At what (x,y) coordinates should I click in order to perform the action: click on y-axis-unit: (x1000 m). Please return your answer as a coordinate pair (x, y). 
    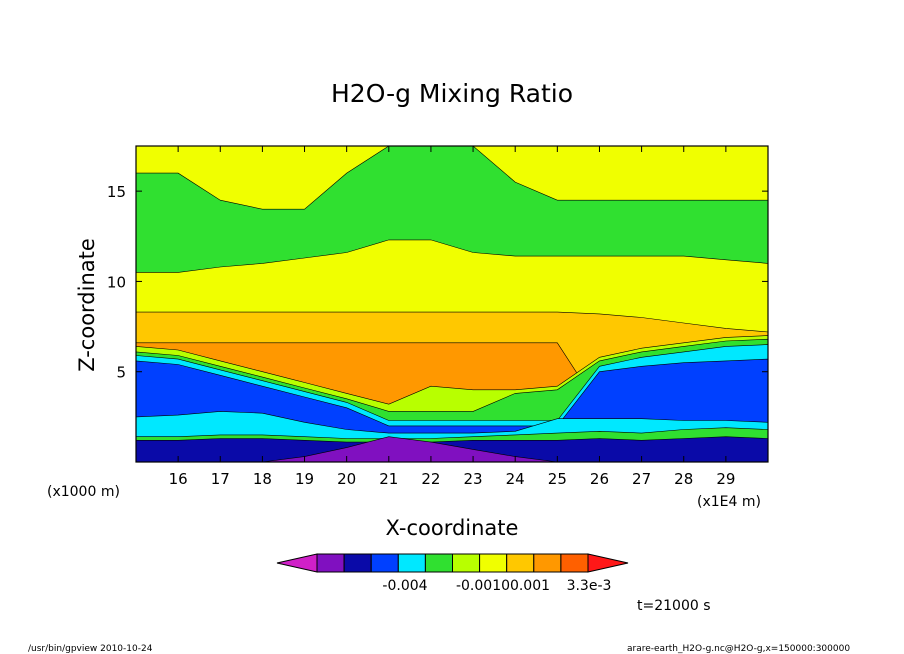
    Looking at the image, I should click on (83, 492).